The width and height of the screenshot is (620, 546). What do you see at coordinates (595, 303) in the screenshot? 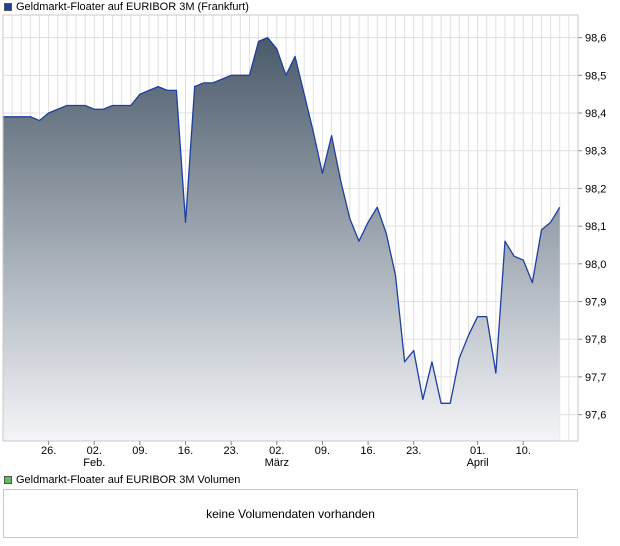
I see `y-tick-label: 97,9` at bounding box center [595, 303].